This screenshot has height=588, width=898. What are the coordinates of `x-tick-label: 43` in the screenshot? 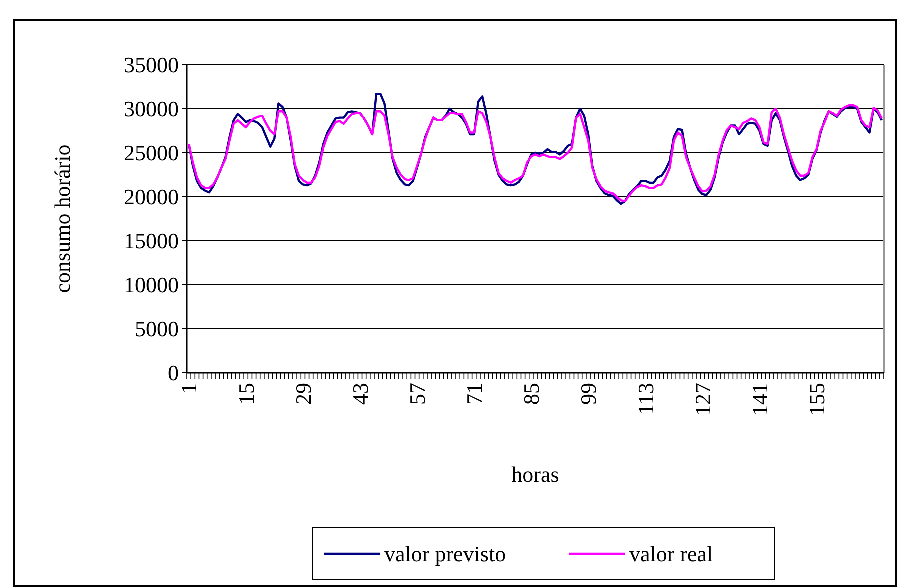 It's located at (360, 394).